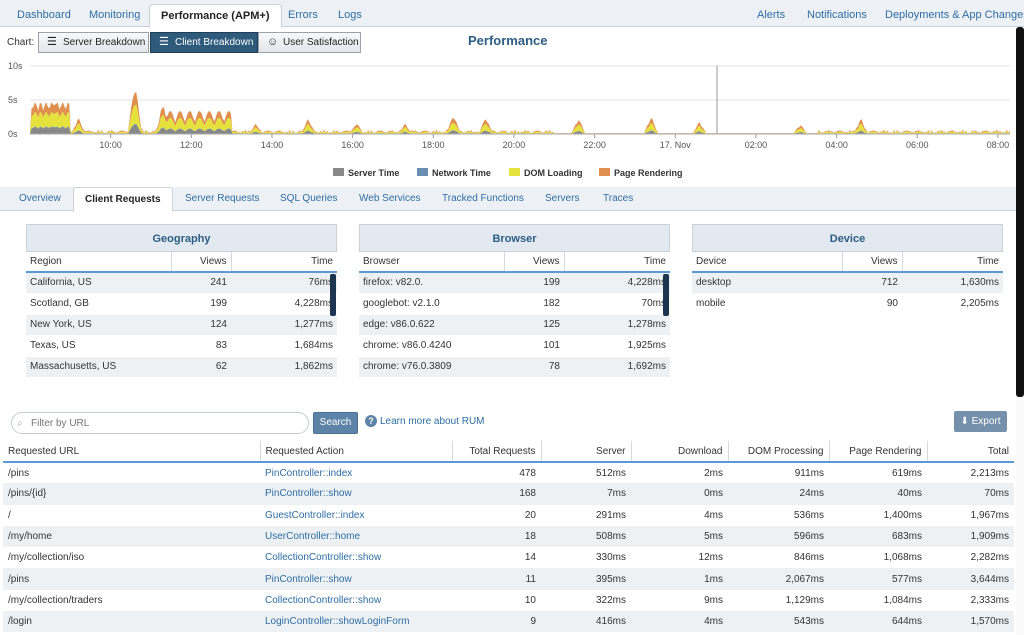 The width and height of the screenshot is (1024, 635). I want to click on nav-monitoring: Monitoring, so click(115, 15).